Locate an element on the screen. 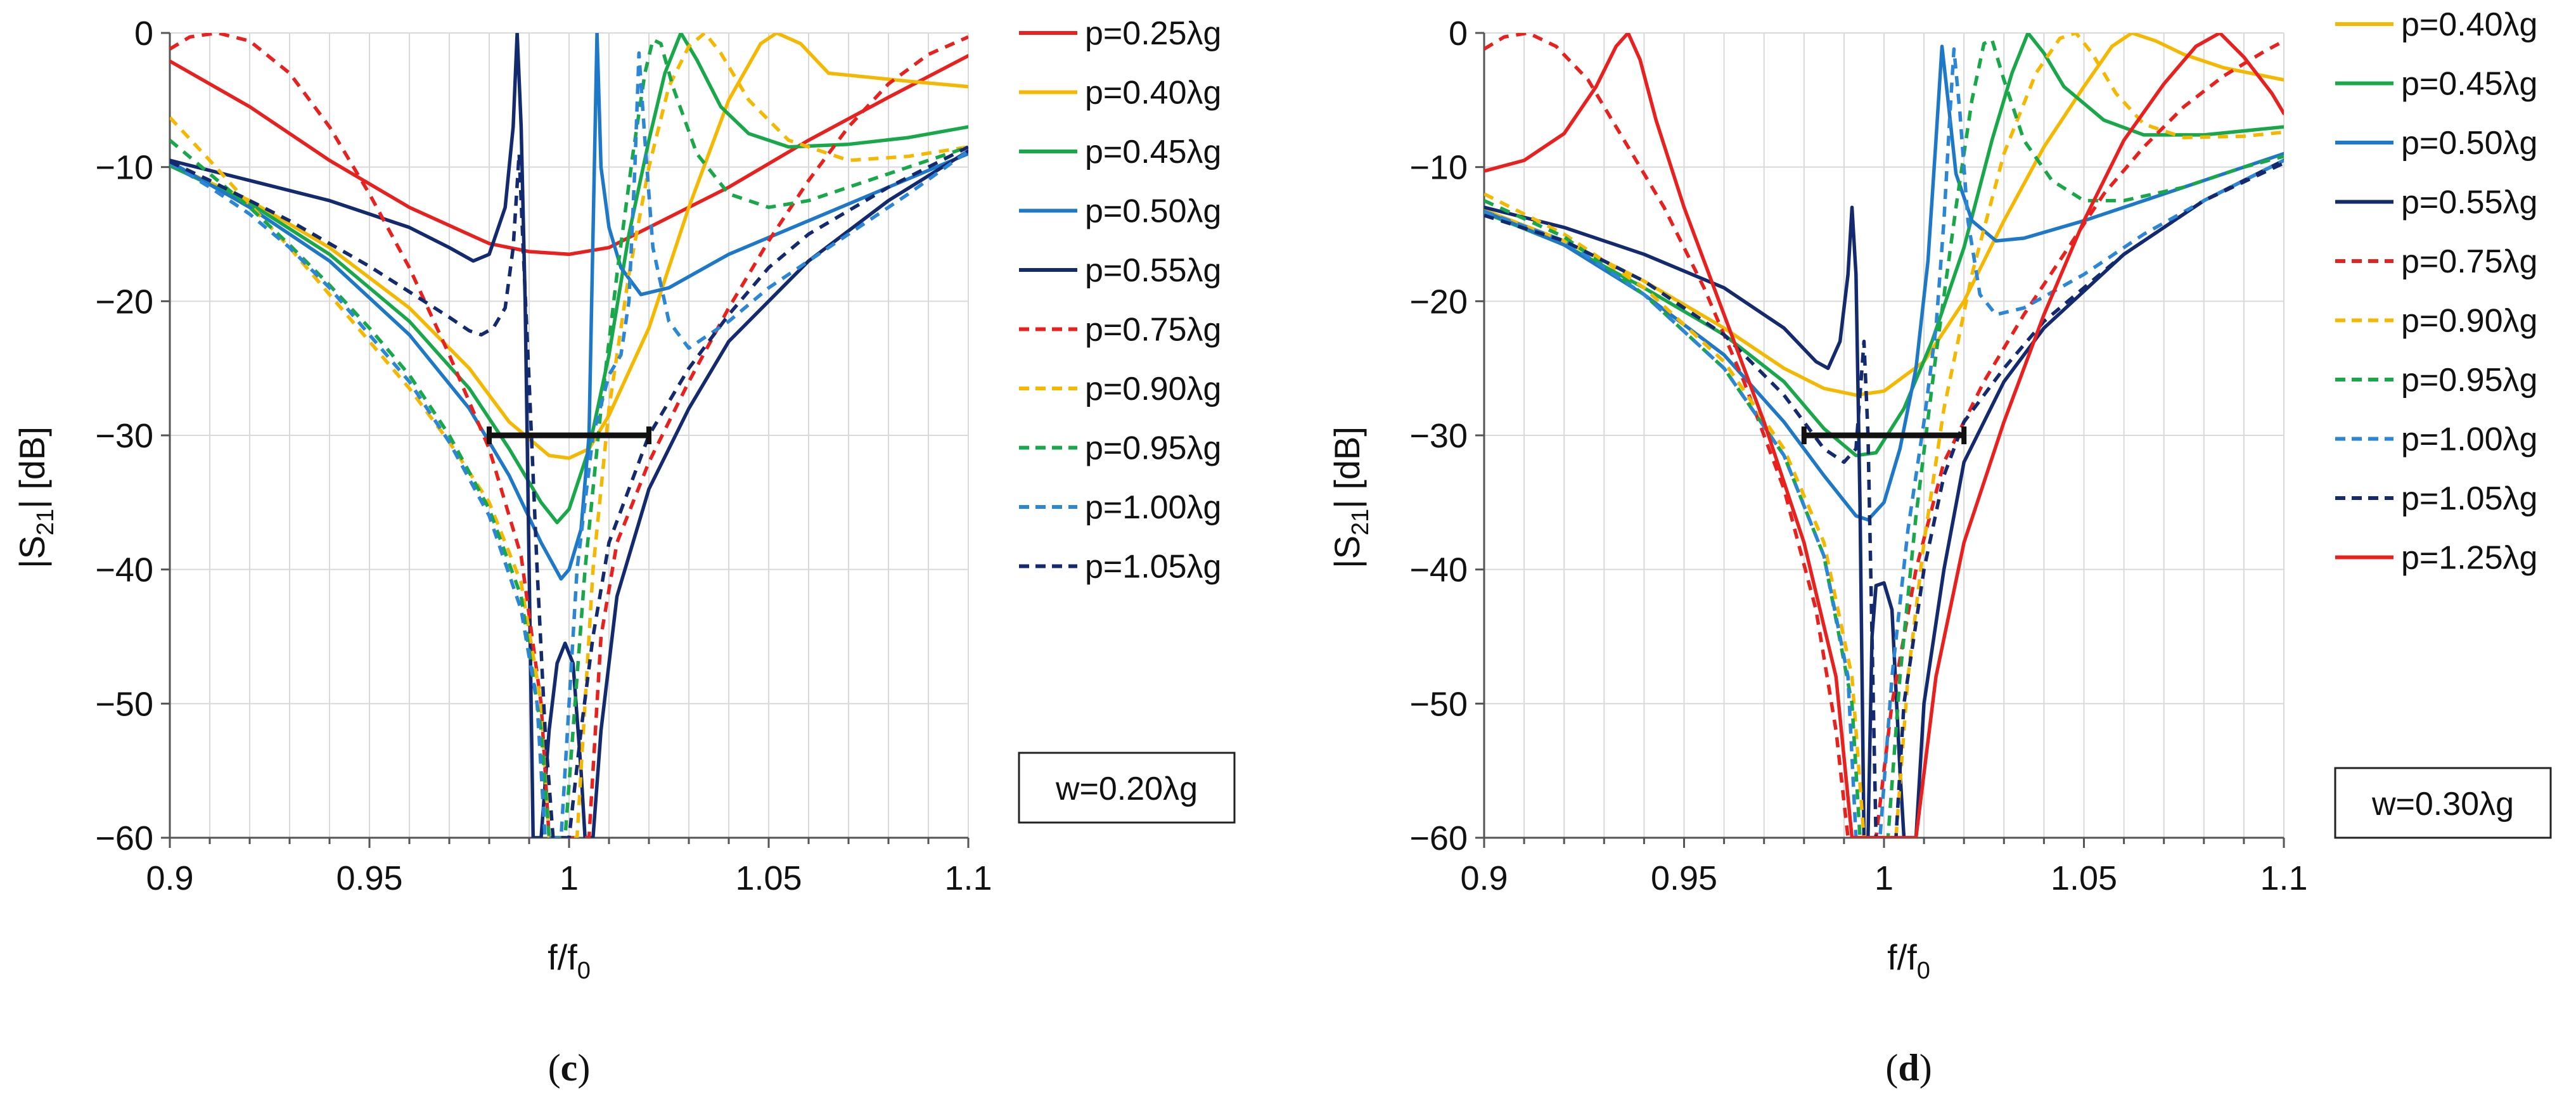 Image resolution: width=2576 pixels, height=1102 pixels. annotation-box: w=0.30λg is located at coordinates (2443, 803).